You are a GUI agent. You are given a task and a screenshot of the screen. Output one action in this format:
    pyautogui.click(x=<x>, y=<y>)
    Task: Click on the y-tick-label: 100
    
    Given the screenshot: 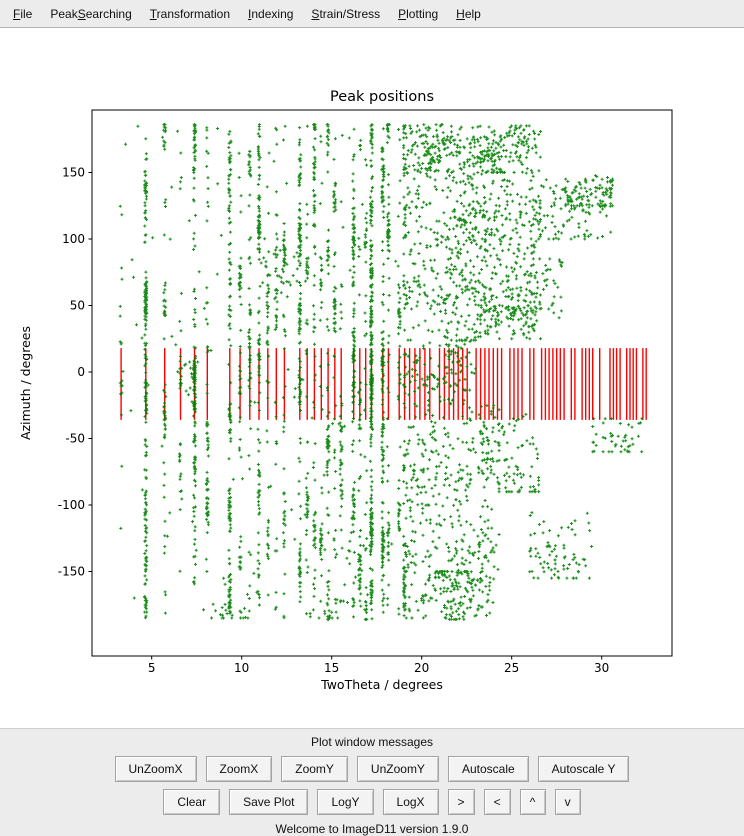 What is the action you would take?
    pyautogui.click(x=73, y=239)
    